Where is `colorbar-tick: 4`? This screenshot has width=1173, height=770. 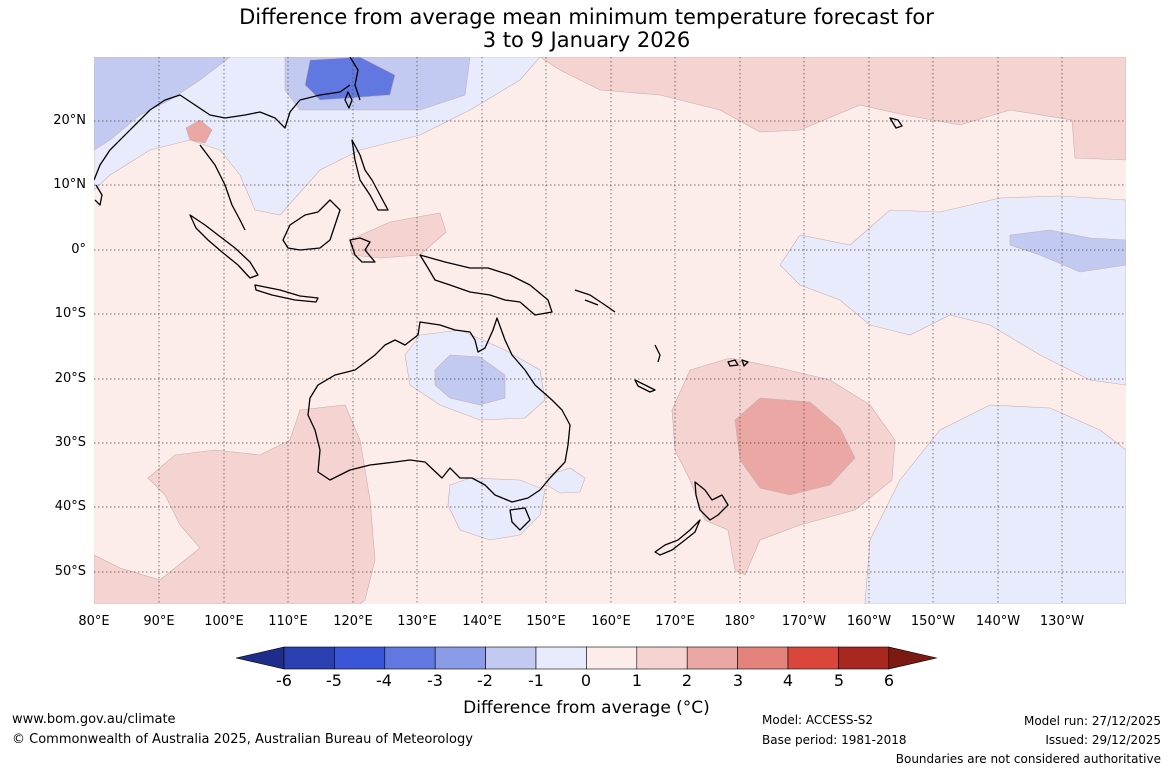 colorbar-tick: 4 is located at coordinates (788, 680).